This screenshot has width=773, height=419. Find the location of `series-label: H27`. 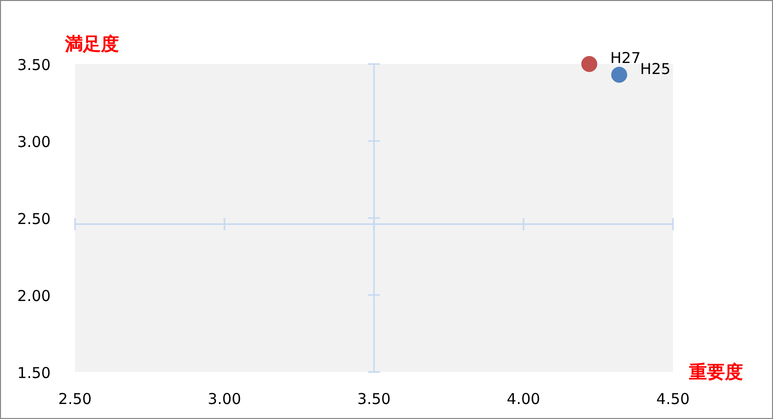

series-label: H27 is located at coordinates (625, 58).